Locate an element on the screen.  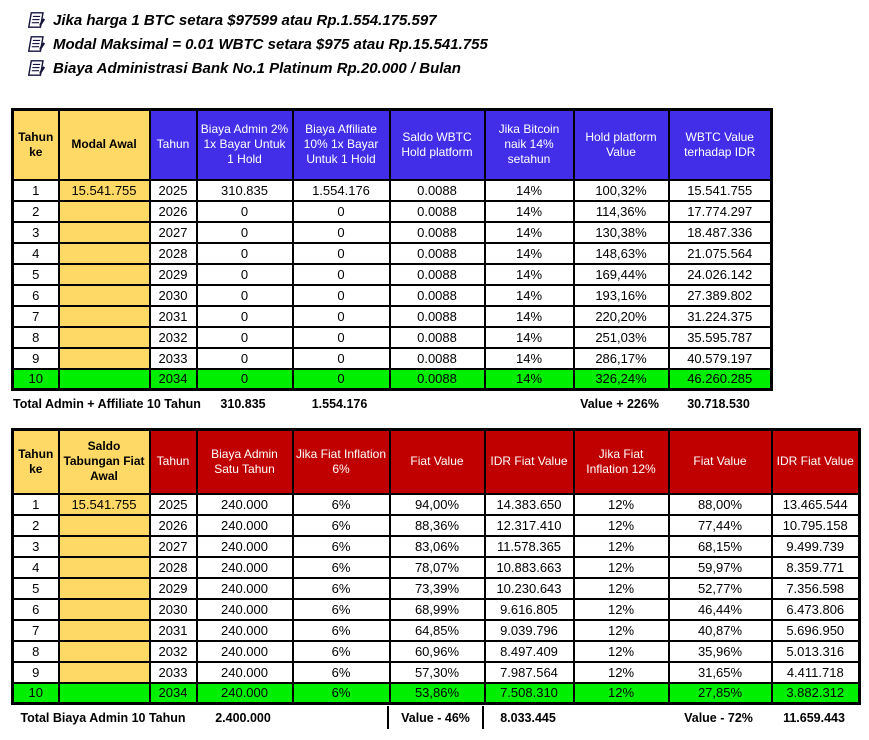
cell: 10.230.643 is located at coordinates (529, 588).